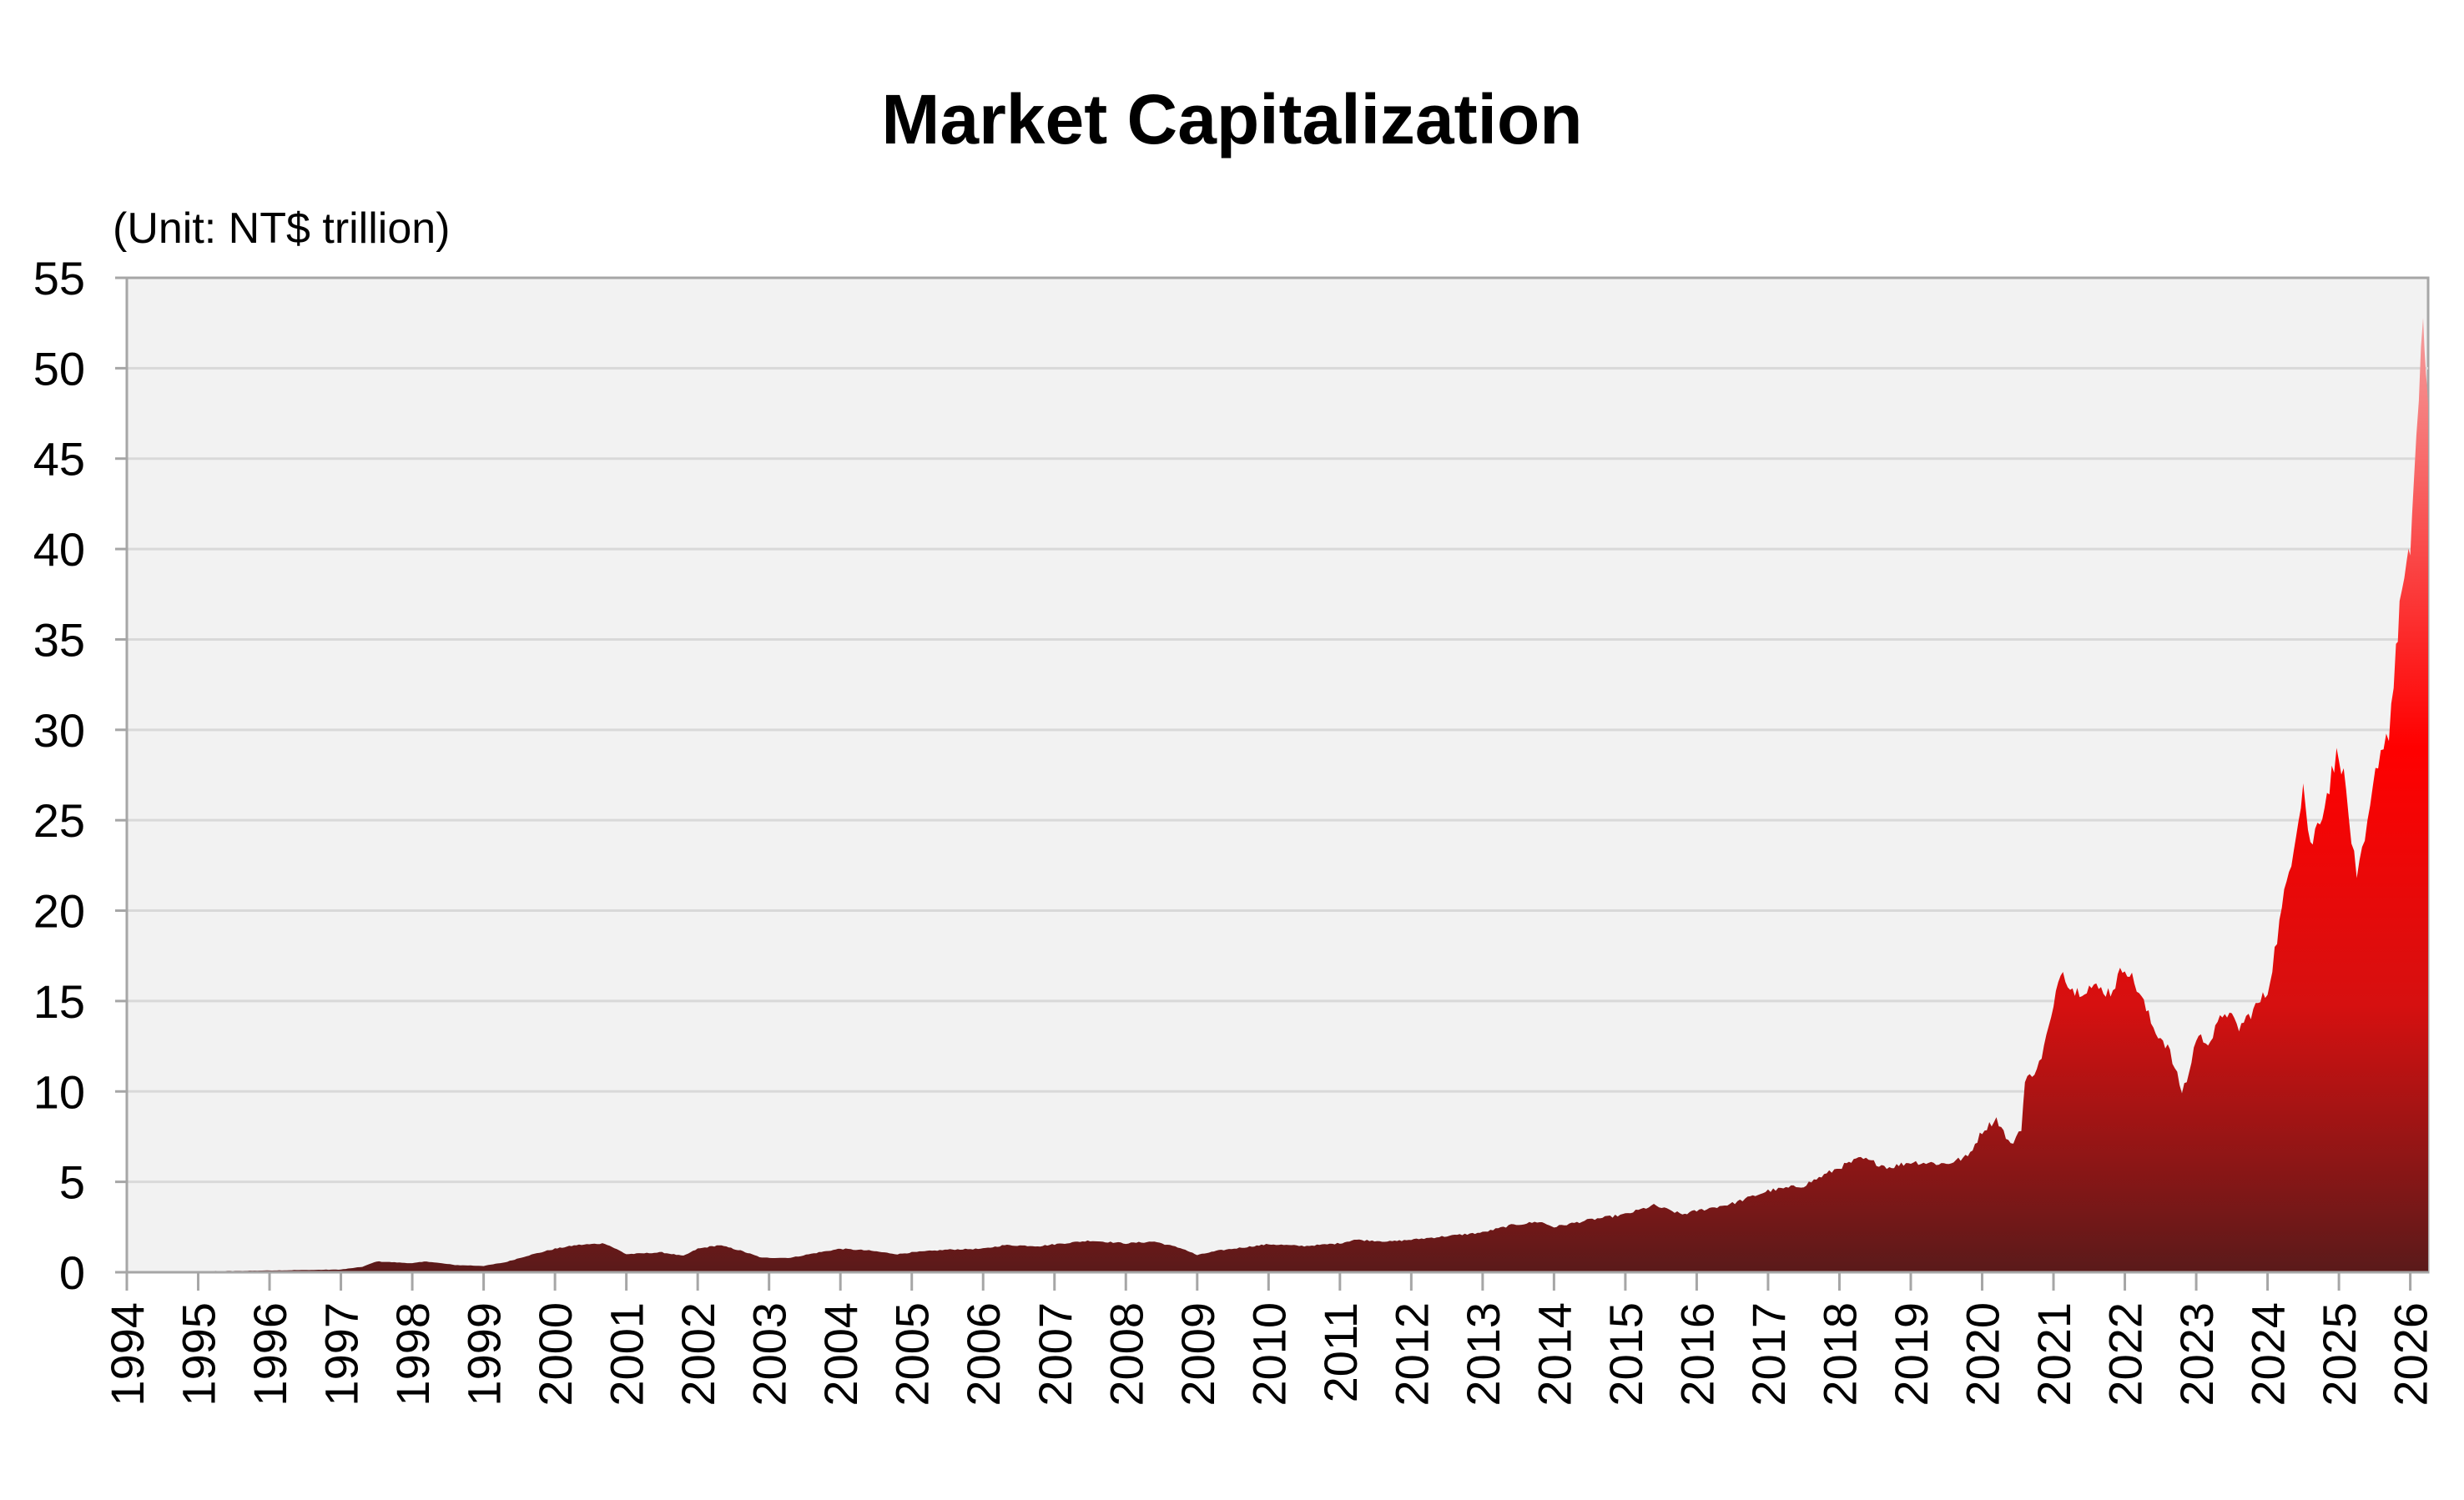 This screenshot has width=2464, height=1500. I want to click on x-tick-label: 2001, so click(627, 1354).